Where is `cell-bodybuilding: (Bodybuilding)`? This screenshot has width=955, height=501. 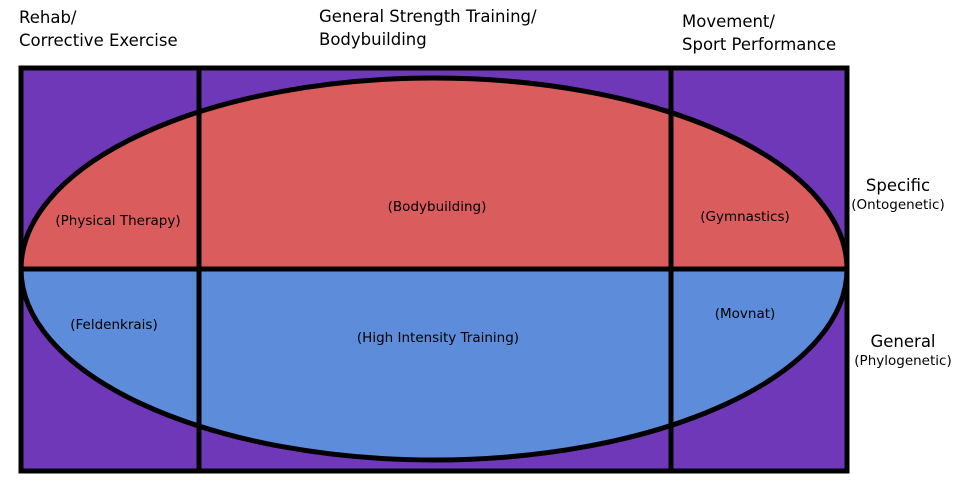
cell-bodybuilding: (Bodybuilding) is located at coordinates (437, 207).